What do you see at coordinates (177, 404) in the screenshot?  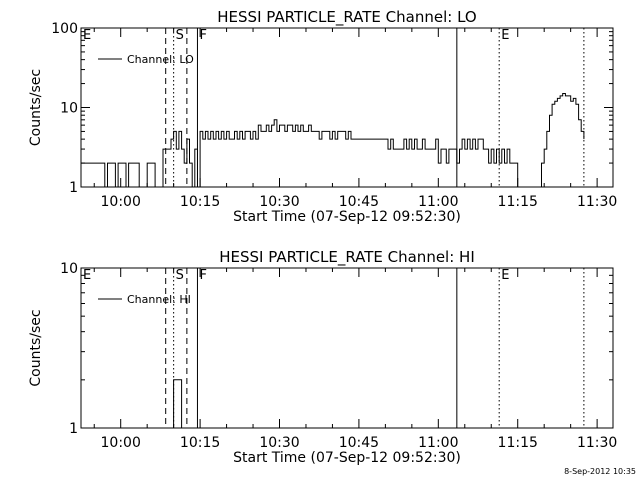 I see `series-line` at bounding box center [177, 404].